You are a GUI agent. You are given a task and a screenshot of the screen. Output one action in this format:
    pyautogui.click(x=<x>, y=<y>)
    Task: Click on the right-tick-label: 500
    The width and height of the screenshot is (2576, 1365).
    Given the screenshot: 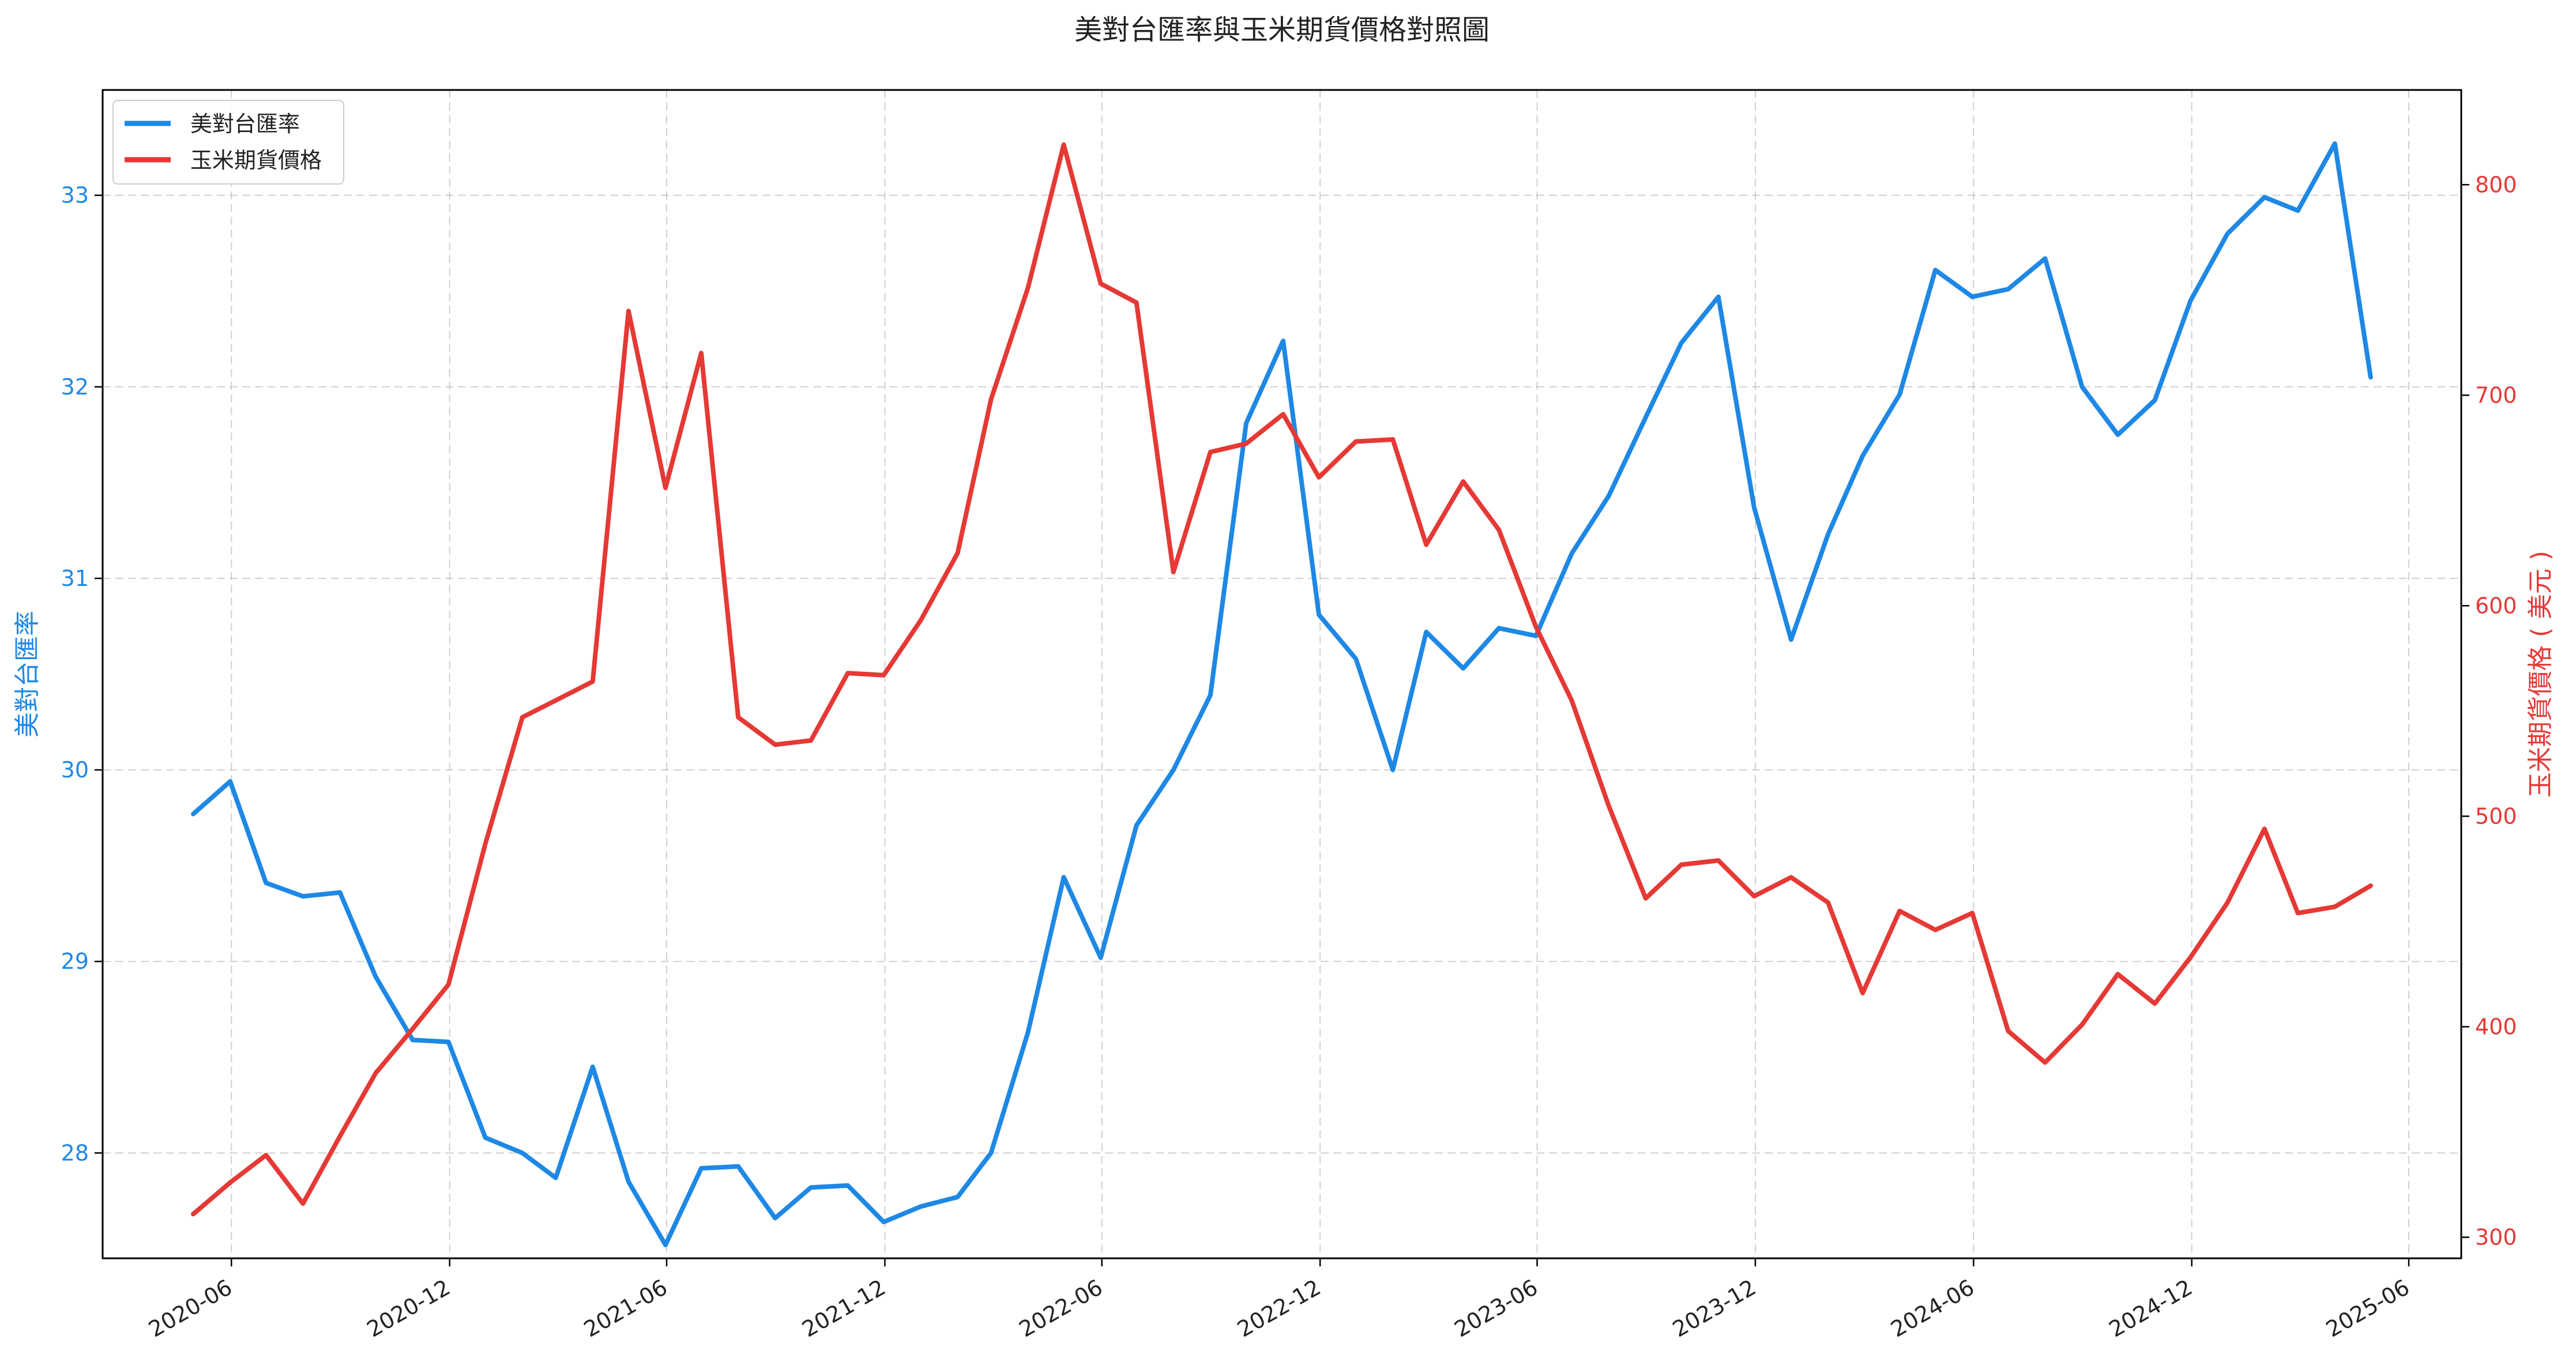 What is the action you would take?
    pyautogui.click(x=2496, y=816)
    